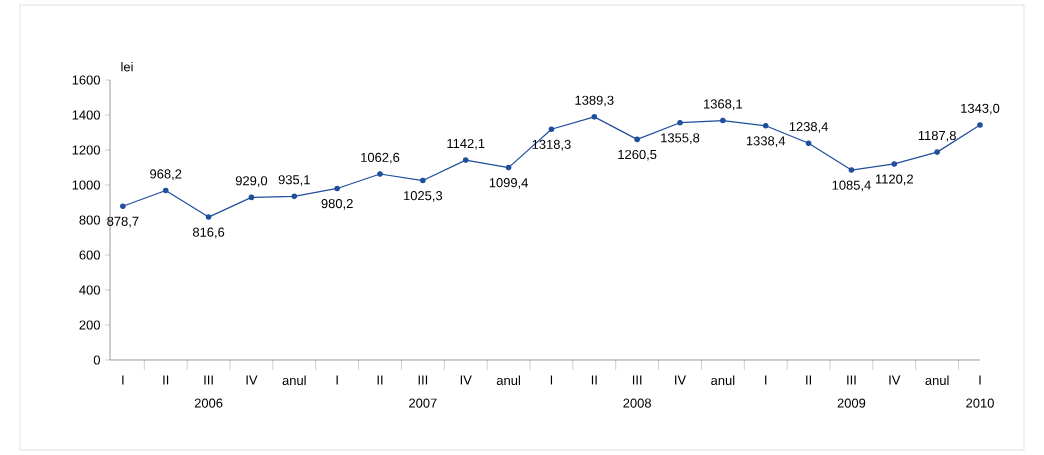 This screenshot has height=455, width=1044. I want to click on data-label: 935,1, so click(294, 180).